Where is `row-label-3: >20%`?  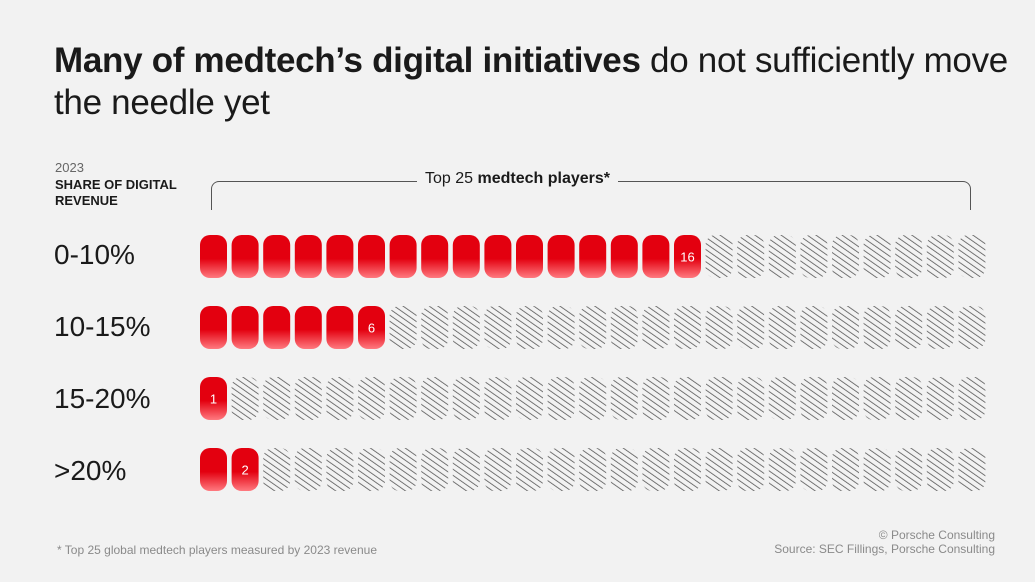 row-label-3: >20% is located at coordinates (90, 470).